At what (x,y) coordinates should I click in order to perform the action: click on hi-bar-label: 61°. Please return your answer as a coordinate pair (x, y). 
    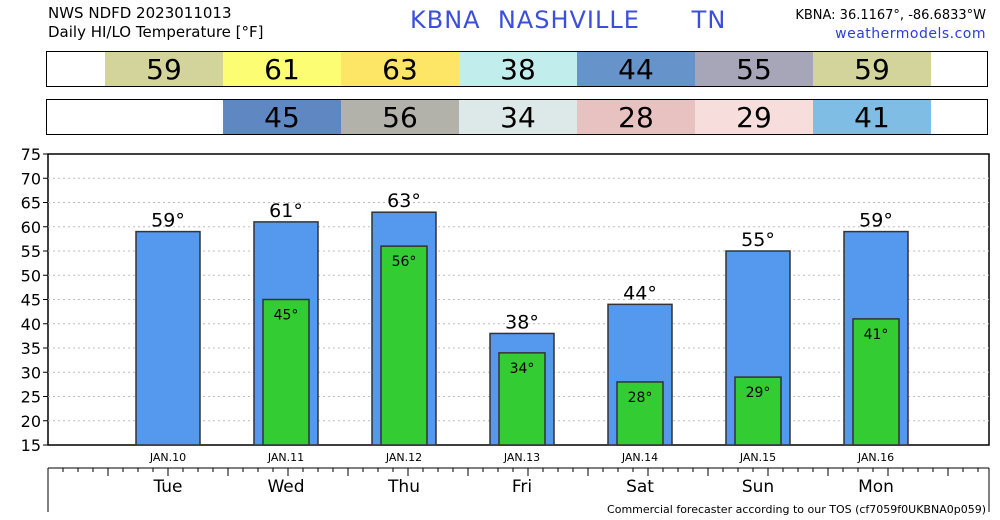
    Looking at the image, I should click on (286, 211).